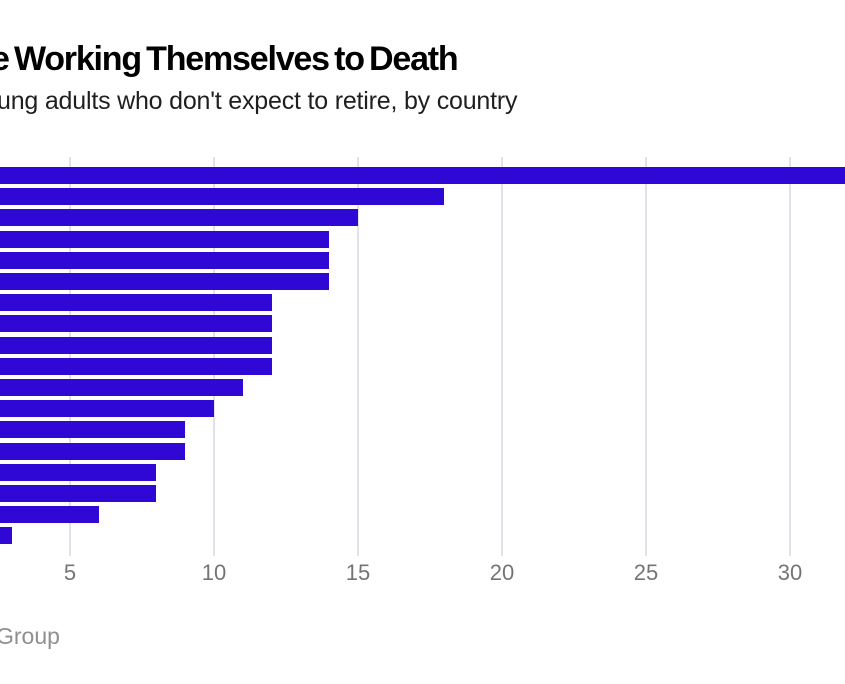 The image size is (845, 684). What do you see at coordinates (422, 574) in the screenshot?
I see `x-axis: 5 10 15 20 25 30` at bounding box center [422, 574].